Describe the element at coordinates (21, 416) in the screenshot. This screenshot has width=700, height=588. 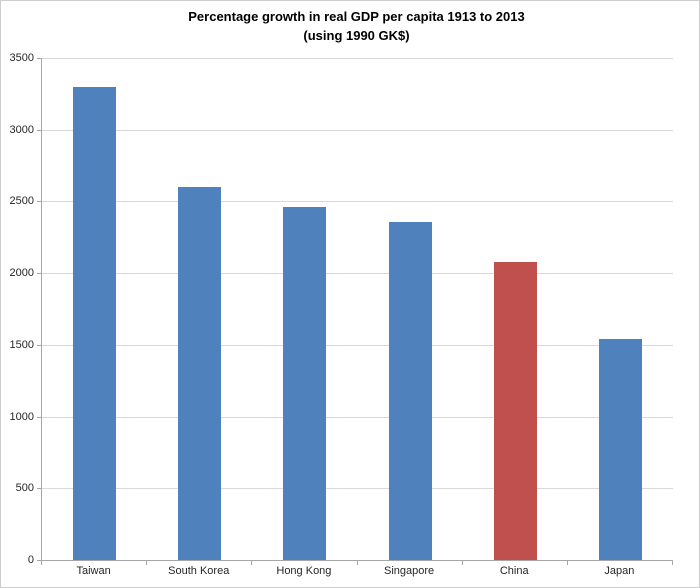
I see `y-axis-label-1000: 1000` at that location.